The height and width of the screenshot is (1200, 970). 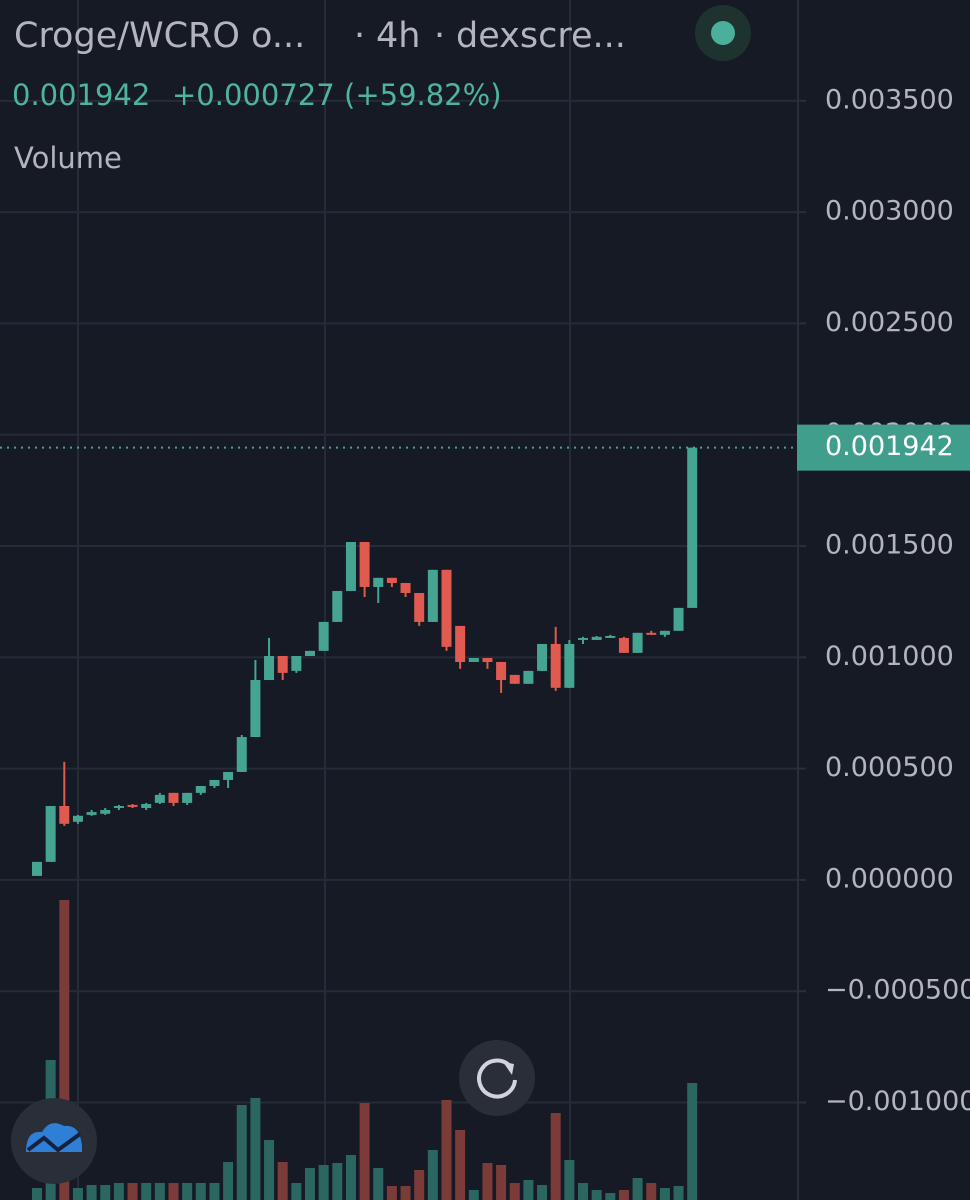 I want to click on y-tick-label: 0.003500, so click(x=889, y=99).